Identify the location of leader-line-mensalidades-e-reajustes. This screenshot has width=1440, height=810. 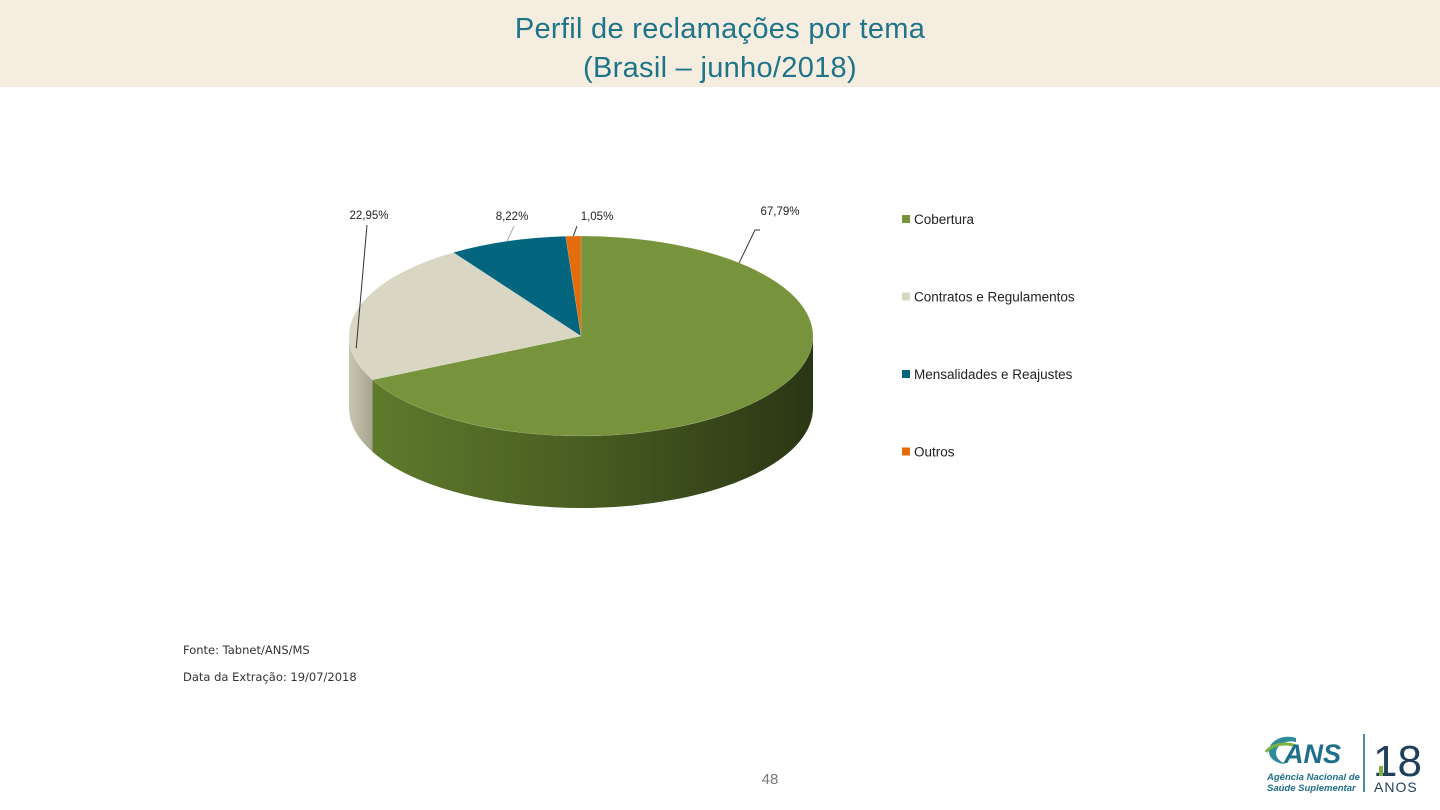
(510, 233).